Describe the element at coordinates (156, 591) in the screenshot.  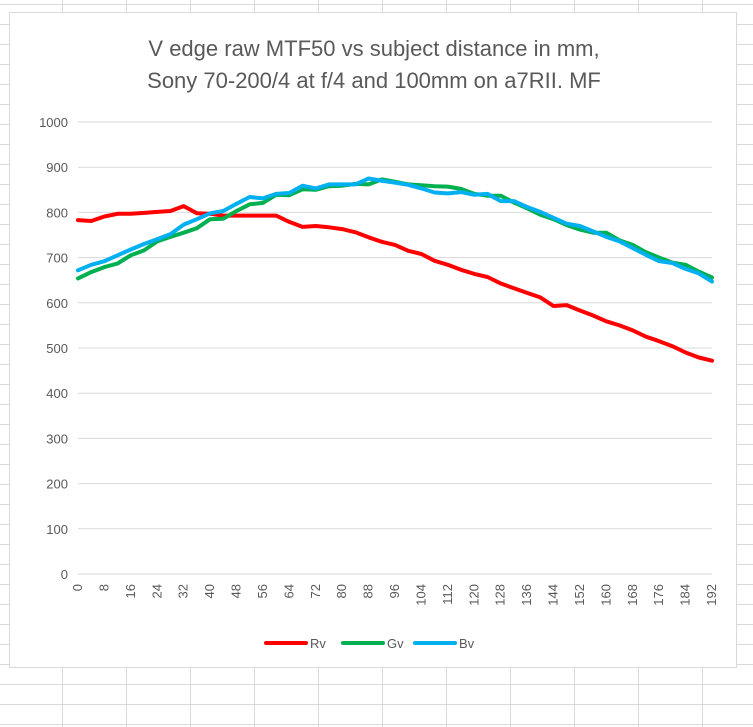
I see `x-tick-label-24: 24` at that location.